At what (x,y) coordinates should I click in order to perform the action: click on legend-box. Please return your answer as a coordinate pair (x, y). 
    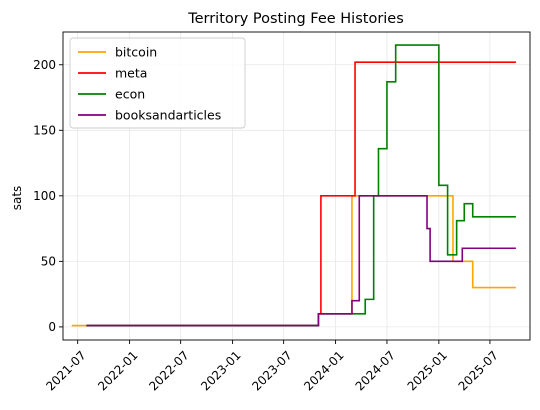
    Looking at the image, I should click on (157, 83).